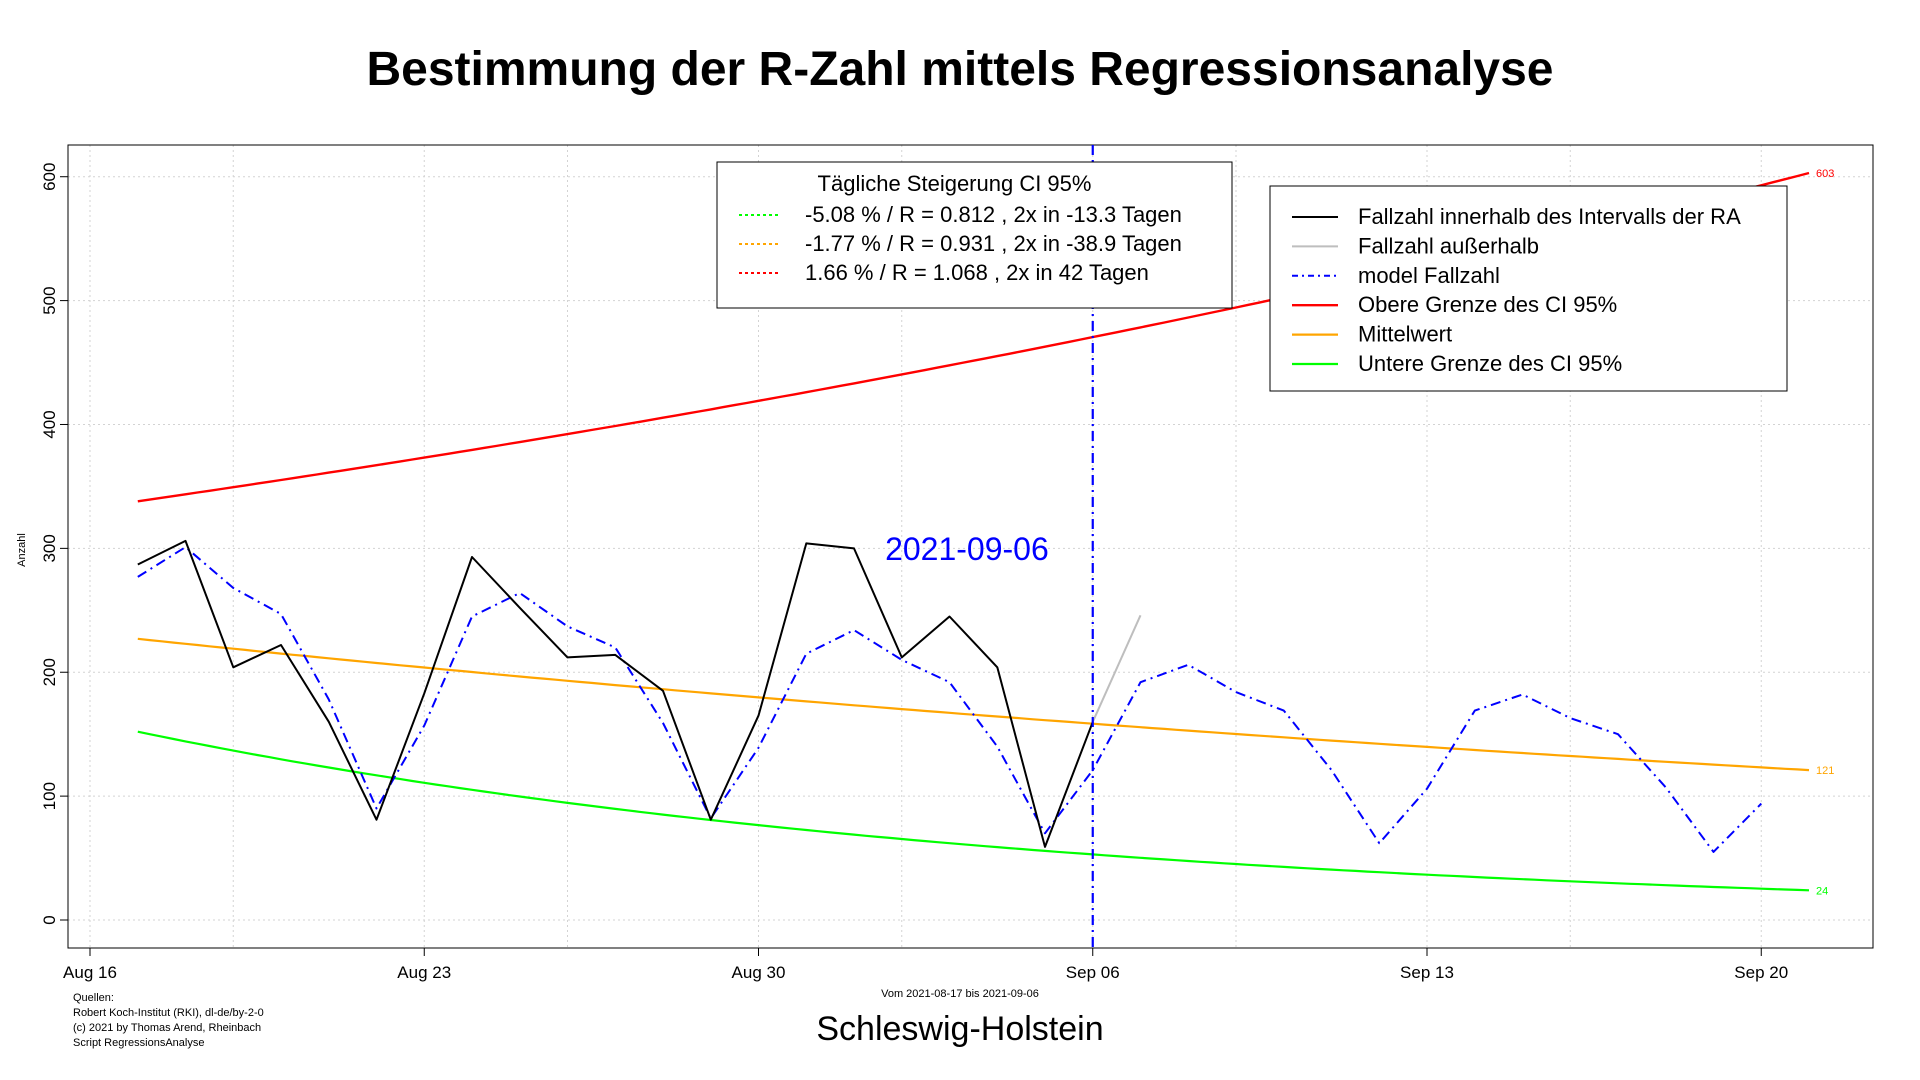 Image resolution: width=1920 pixels, height=1080 pixels. Describe the element at coordinates (93, 998) in the screenshot. I see `sources-label: Quellen:` at that location.